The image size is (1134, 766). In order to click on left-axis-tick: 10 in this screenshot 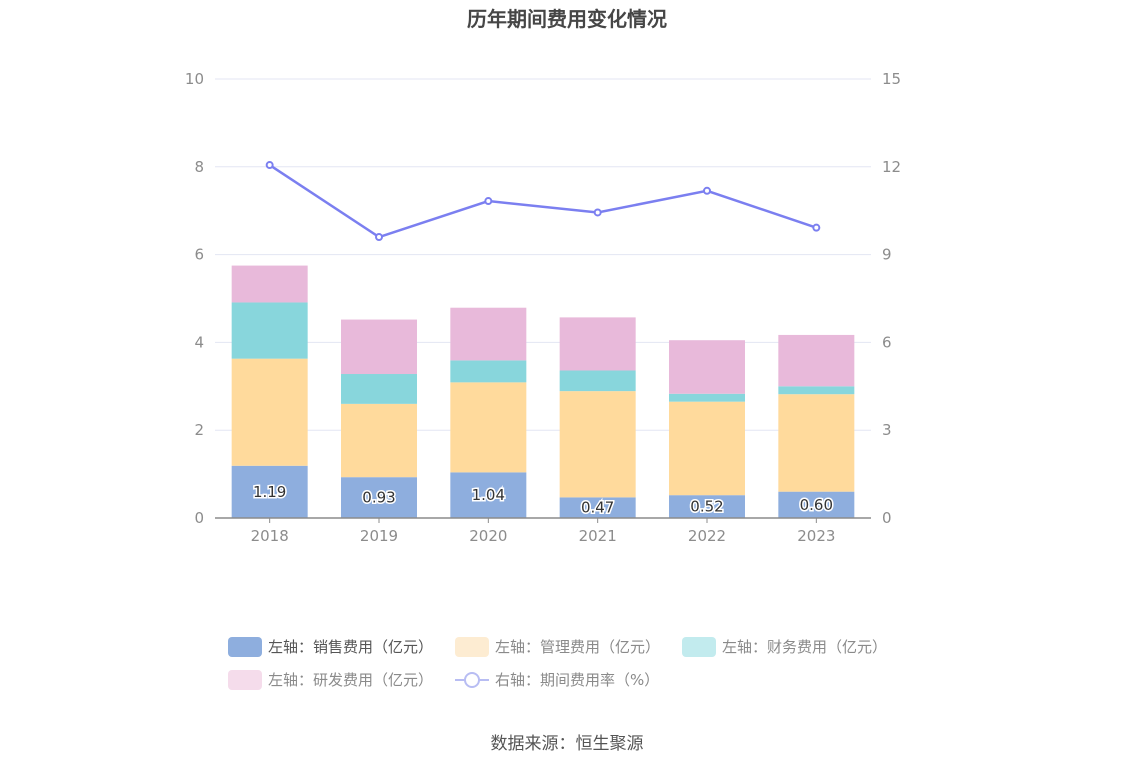, I will do `click(194, 79)`.